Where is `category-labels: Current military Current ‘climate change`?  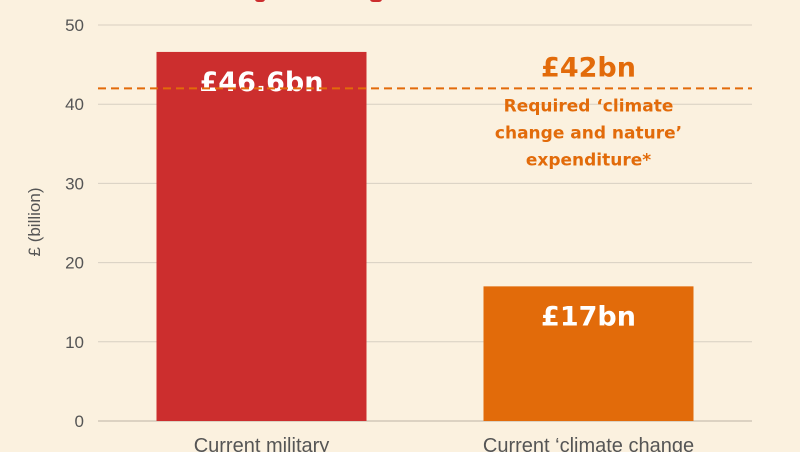 category-labels: Current military Current ‘climate change is located at coordinates (444, 443).